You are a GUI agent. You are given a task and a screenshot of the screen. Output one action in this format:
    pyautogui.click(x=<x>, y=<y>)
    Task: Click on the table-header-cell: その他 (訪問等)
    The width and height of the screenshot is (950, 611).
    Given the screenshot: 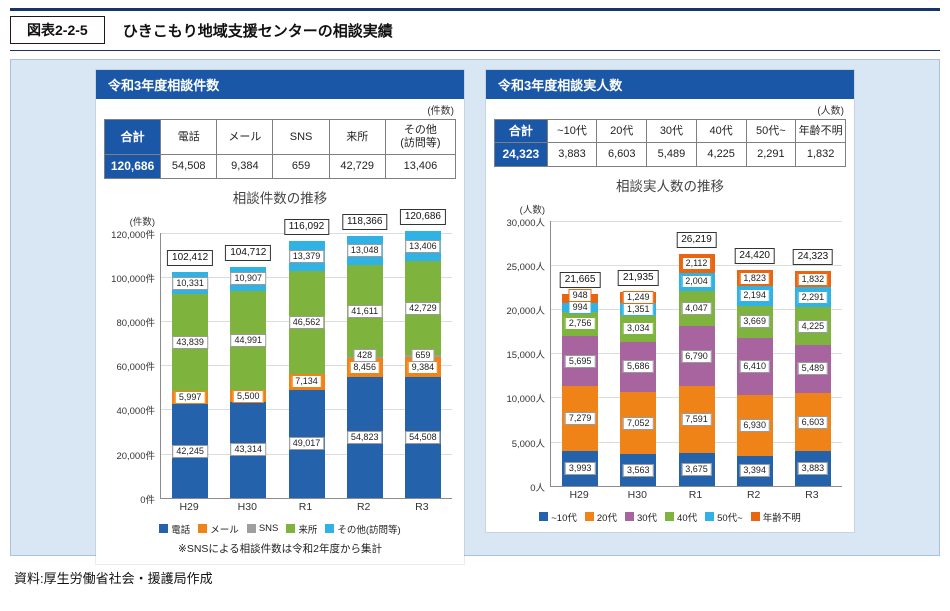 What is the action you would take?
    pyautogui.click(x=420, y=137)
    